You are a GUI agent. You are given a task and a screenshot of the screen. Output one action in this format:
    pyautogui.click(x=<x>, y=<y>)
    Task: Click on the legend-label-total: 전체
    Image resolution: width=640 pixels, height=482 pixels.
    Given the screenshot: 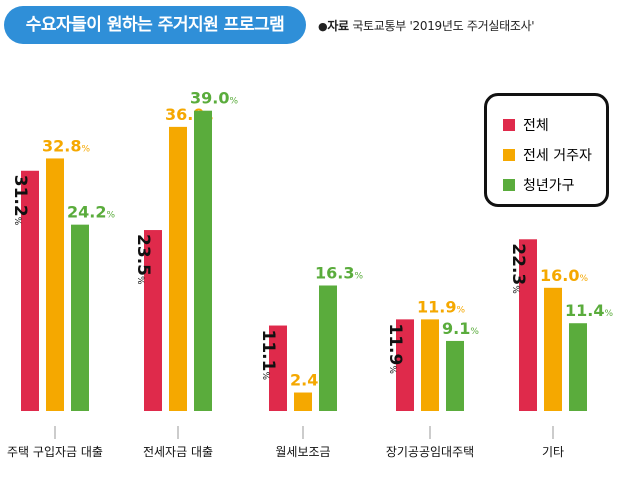 What is the action you would take?
    pyautogui.click(x=536, y=126)
    